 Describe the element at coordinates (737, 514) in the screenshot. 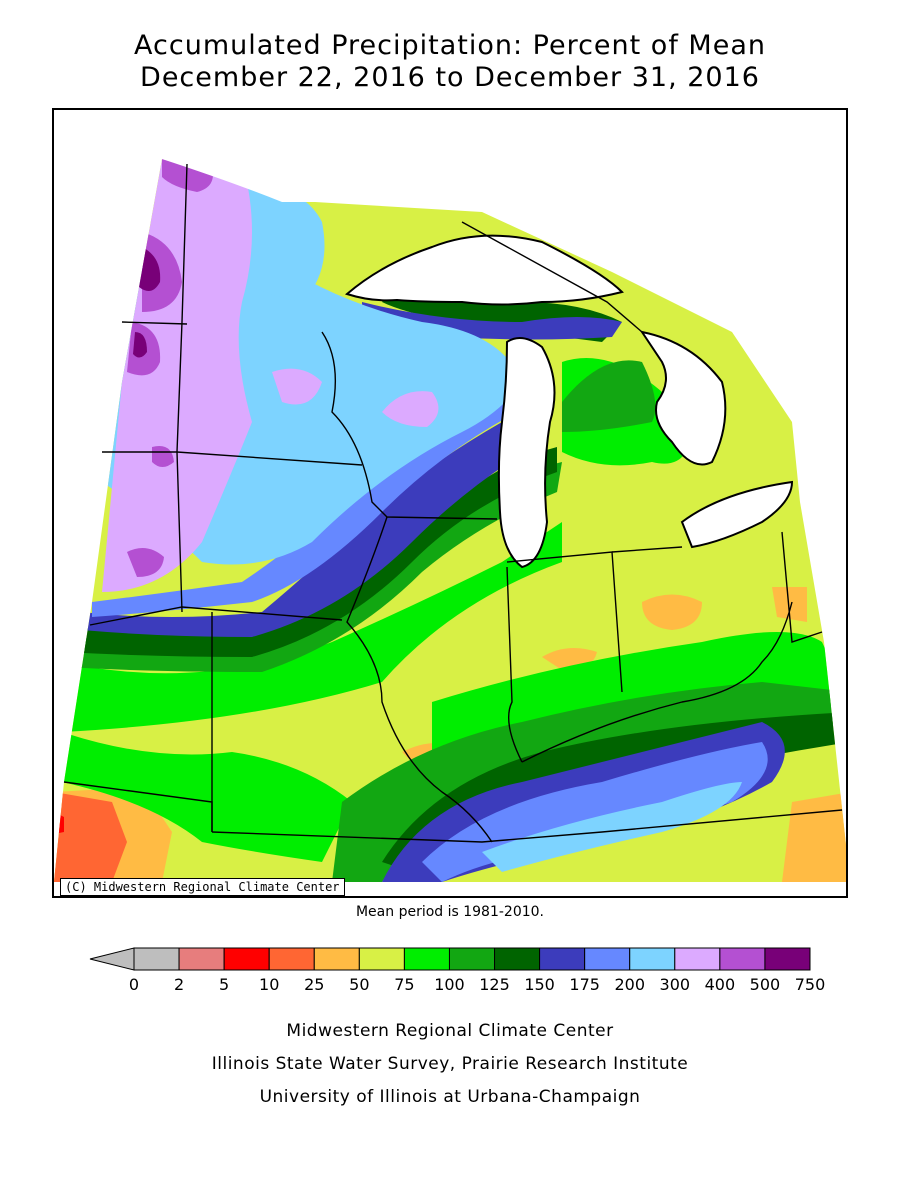

I see `lake-erie` at that location.